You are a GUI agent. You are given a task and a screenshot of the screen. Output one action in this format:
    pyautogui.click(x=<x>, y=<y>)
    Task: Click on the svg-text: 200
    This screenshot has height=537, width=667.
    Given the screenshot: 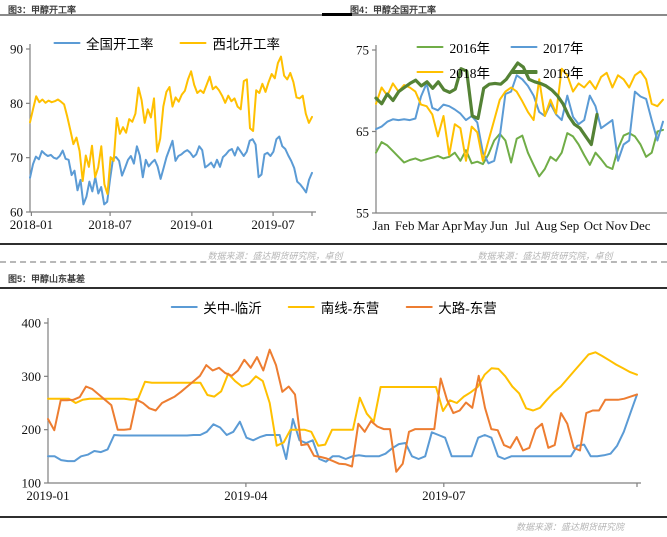 What is the action you would take?
    pyautogui.click(x=32, y=429)
    